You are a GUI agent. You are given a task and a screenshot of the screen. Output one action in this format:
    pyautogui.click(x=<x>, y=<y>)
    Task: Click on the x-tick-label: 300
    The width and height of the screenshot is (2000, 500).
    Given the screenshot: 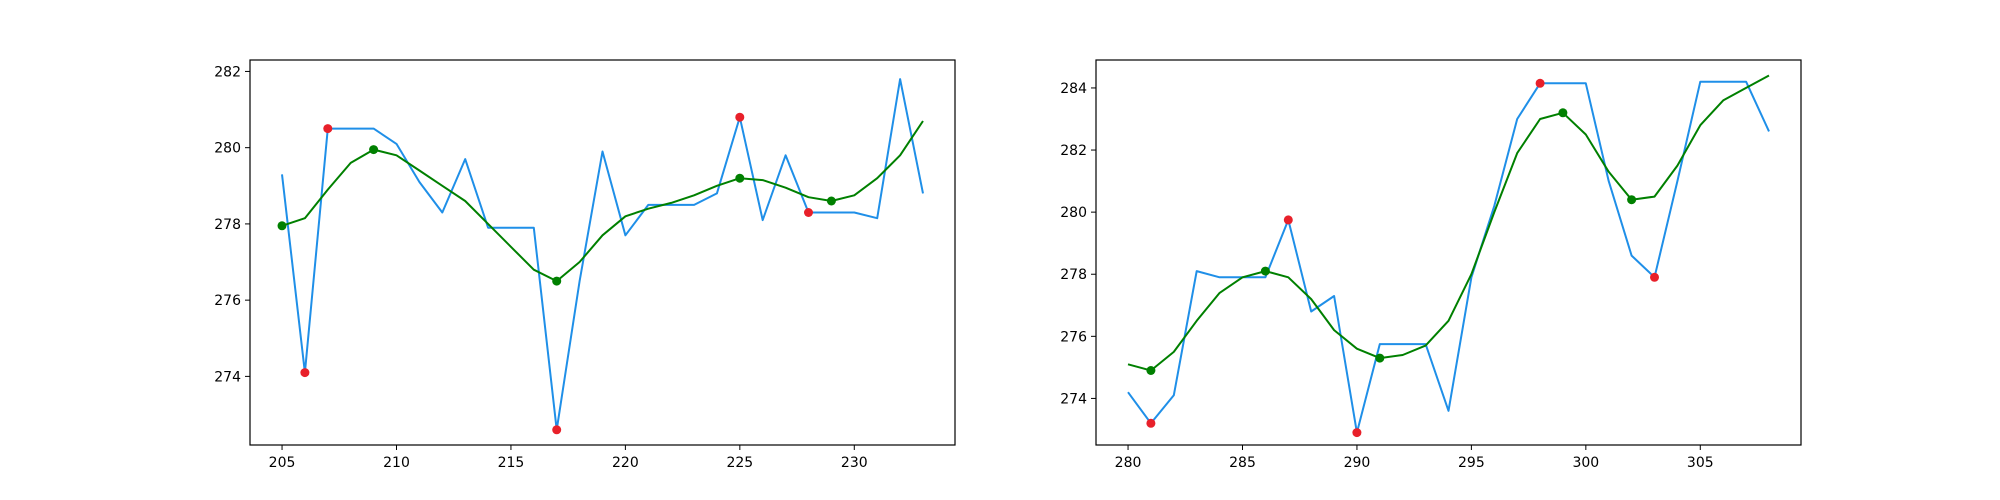 What is the action you would take?
    pyautogui.click(x=1585, y=463)
    